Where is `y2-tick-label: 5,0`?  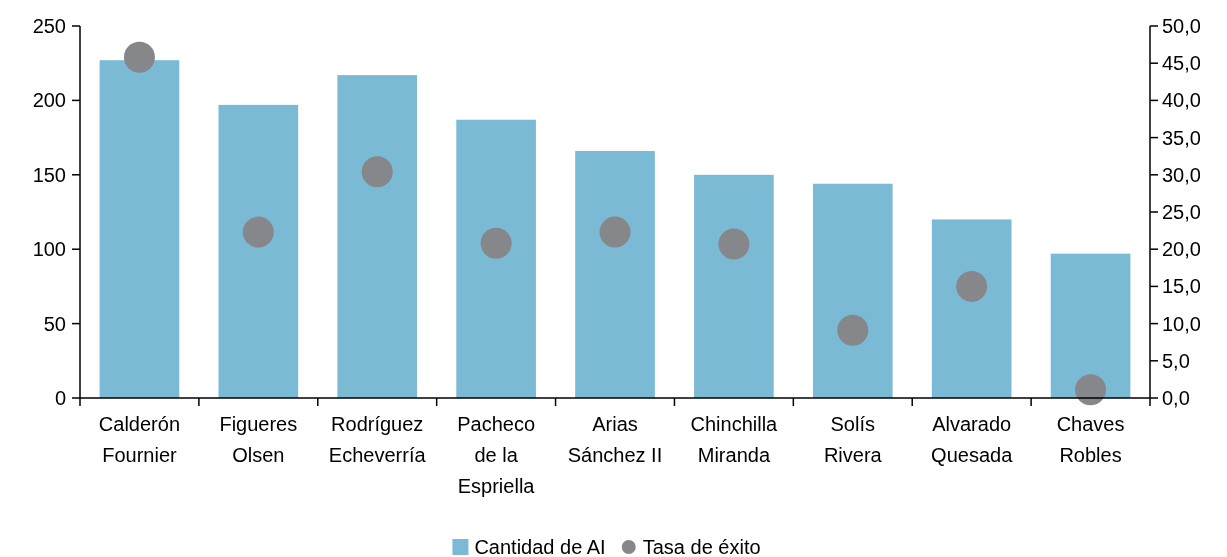 y2-tick-label: 5,0 is located at coordinates (1176, 360).